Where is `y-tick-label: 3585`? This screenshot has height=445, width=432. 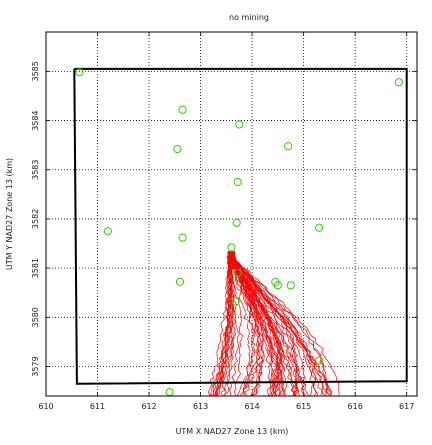
y-tick-label: 3585 is located at coordinates (35, 71).